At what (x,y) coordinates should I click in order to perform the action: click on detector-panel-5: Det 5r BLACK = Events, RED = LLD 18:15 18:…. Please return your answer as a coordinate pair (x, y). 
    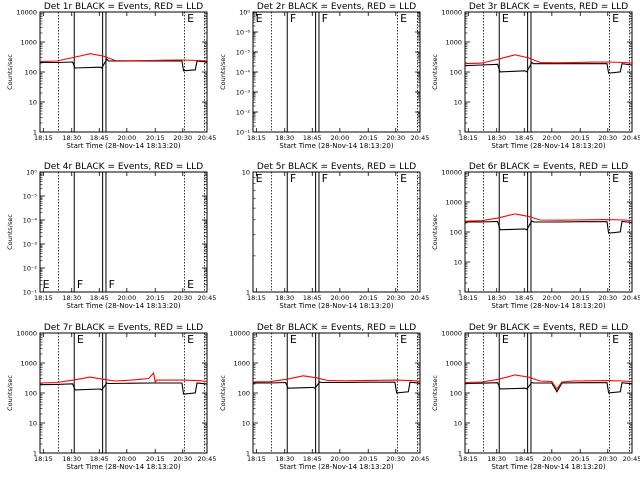
    Looking at the image, I should click on (336, 236).